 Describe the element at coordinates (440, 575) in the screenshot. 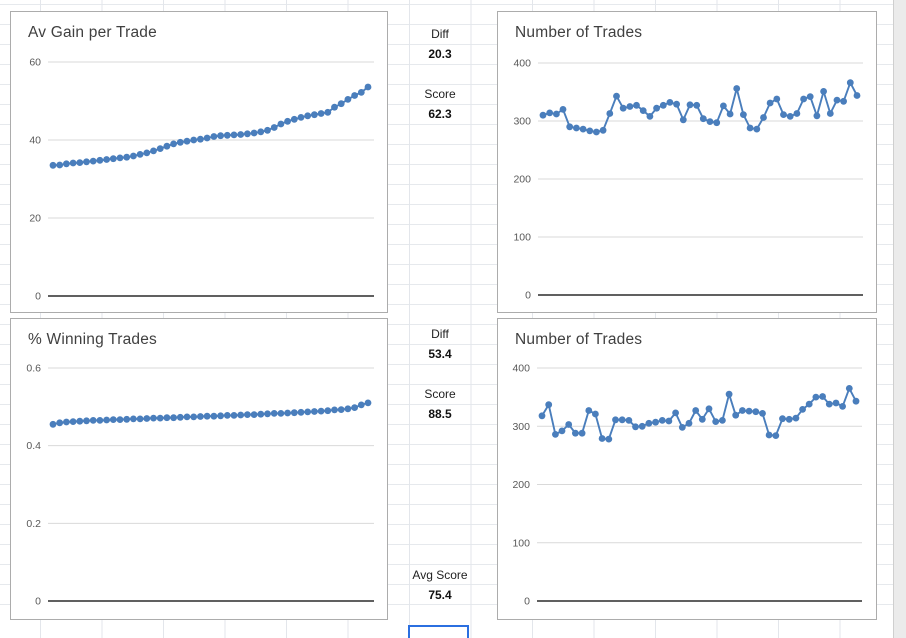

I see `cell-avg-score-label: Avg Score` at that location.